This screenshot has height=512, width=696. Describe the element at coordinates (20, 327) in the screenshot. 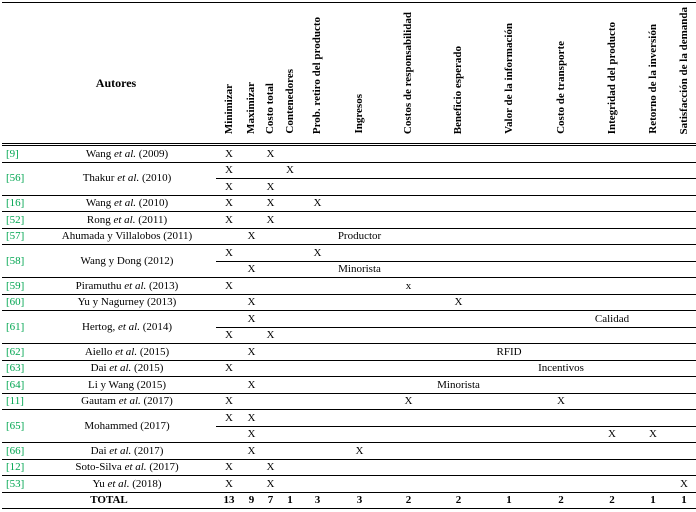

I see `citation-link: [61]` at that location.